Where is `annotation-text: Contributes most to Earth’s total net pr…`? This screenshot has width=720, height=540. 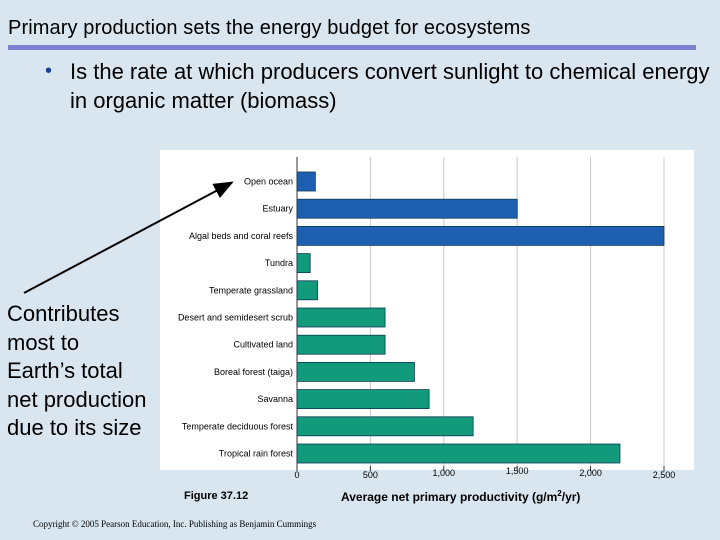 annotation-text: Contributes most to Earth’s total net pr… is located at coordinates (77, 370).